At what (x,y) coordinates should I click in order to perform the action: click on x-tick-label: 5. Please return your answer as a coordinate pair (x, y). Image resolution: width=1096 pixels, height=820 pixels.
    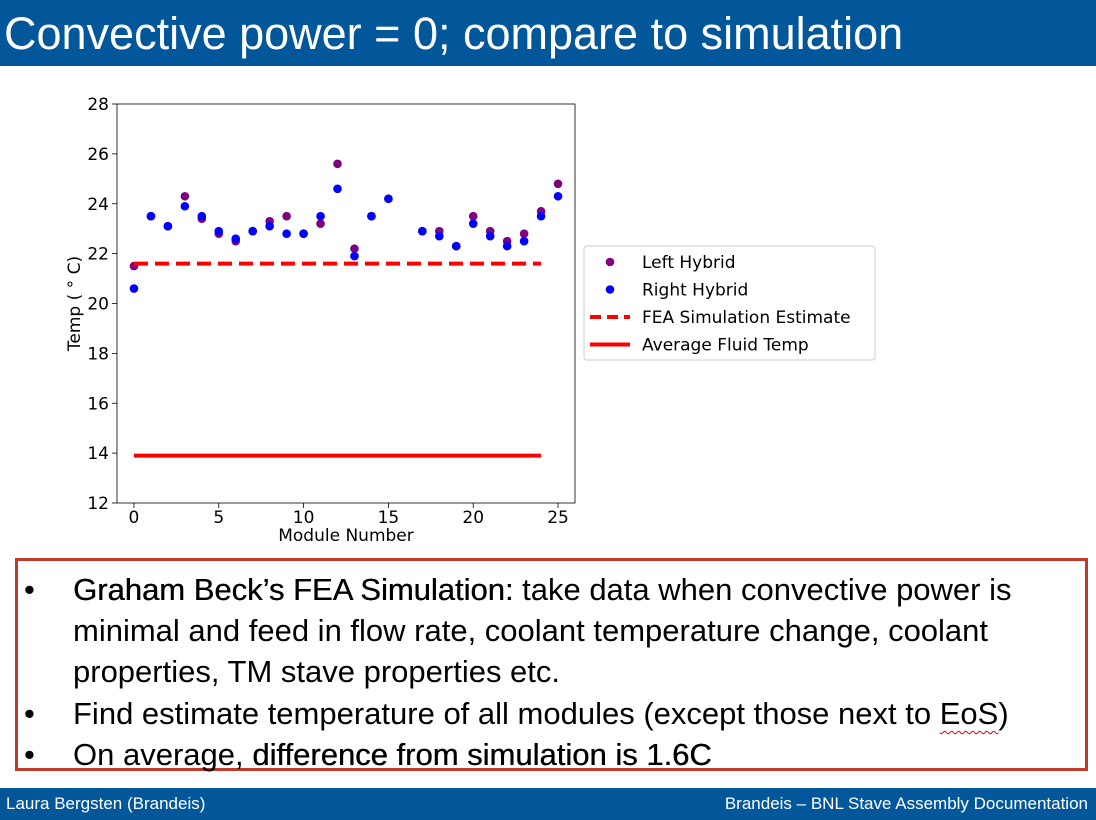
    Looking at the image, I should click on (218, 518).